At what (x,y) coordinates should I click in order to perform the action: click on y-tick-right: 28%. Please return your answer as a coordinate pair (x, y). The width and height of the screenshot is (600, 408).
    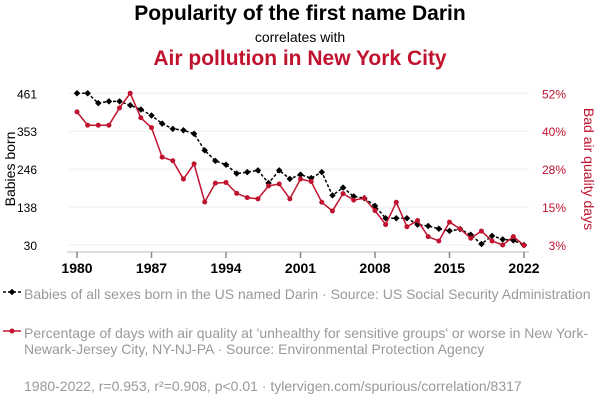
    Looking at the image, I should click on (554, 170).